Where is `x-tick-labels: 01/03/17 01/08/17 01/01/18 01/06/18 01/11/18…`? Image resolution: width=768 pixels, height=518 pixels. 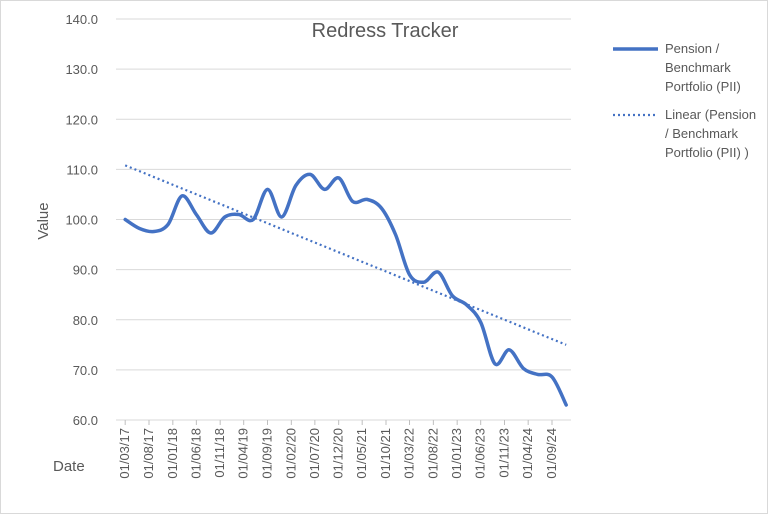 x-tick-labels: 01/03/17 01/08/17 01/01/18 01/06/18 01/11/18… is located at coordinates (338, 453).